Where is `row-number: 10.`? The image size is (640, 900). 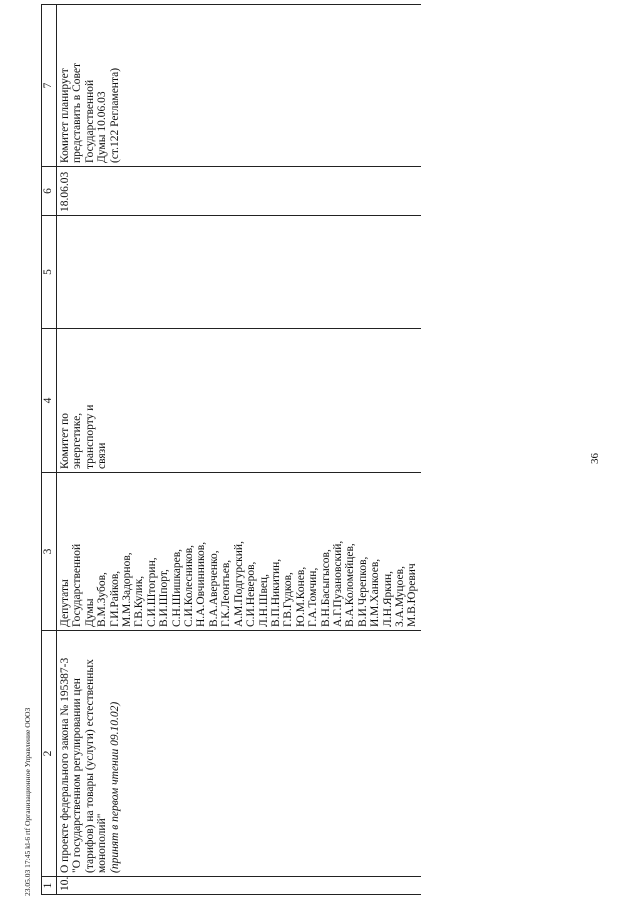 row-number: 10. is located at coordinates (238, 885).